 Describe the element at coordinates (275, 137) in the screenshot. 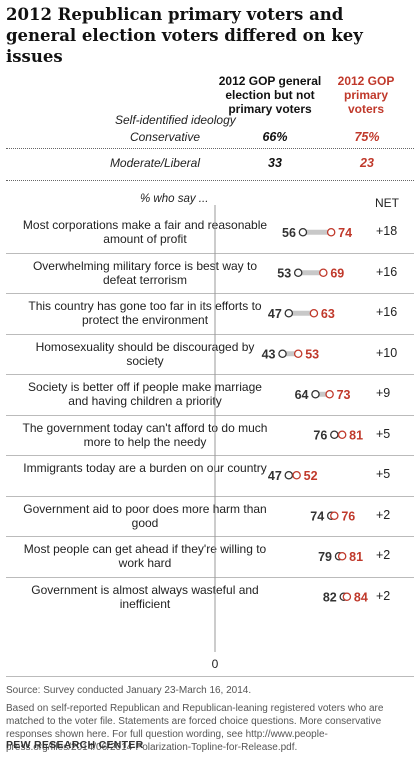

I see `ideology-conservative-general: 66%` at that location.